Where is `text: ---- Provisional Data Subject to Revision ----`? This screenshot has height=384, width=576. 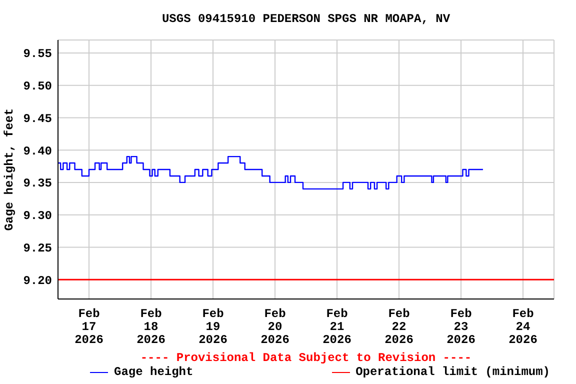 text: ---- Provisional Data Subject to Revision ---- is located at coordinates (306, 358).